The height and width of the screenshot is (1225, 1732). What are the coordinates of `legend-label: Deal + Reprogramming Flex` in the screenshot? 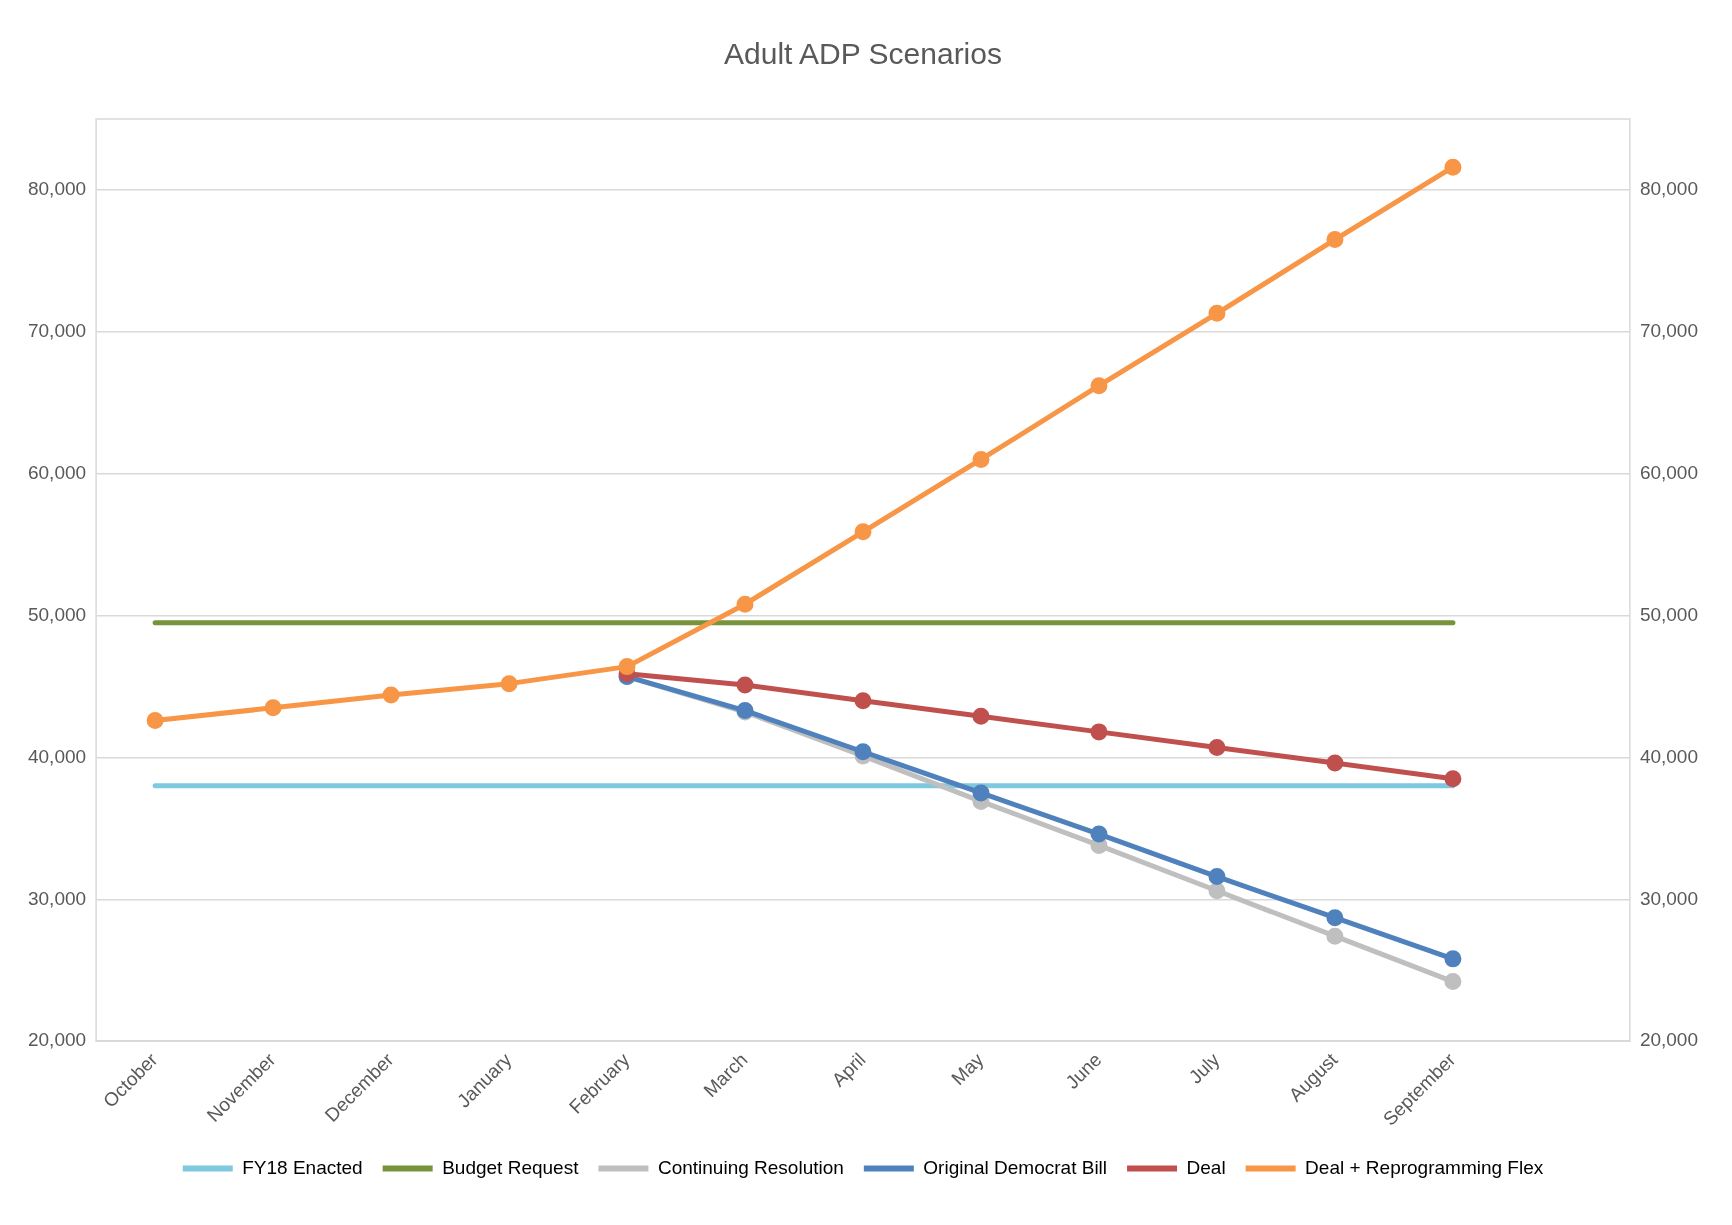 It's located at (1424, 1167).